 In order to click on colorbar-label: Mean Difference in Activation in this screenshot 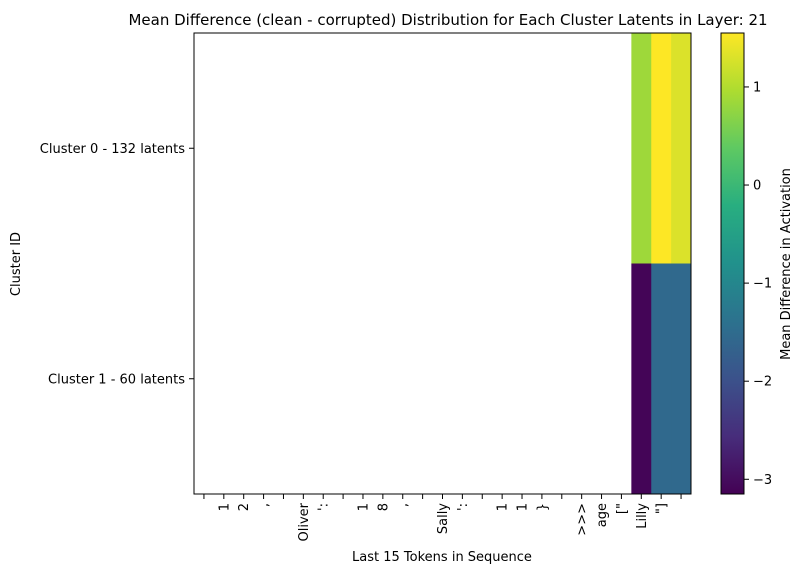, I will do `click(786, 264)`.